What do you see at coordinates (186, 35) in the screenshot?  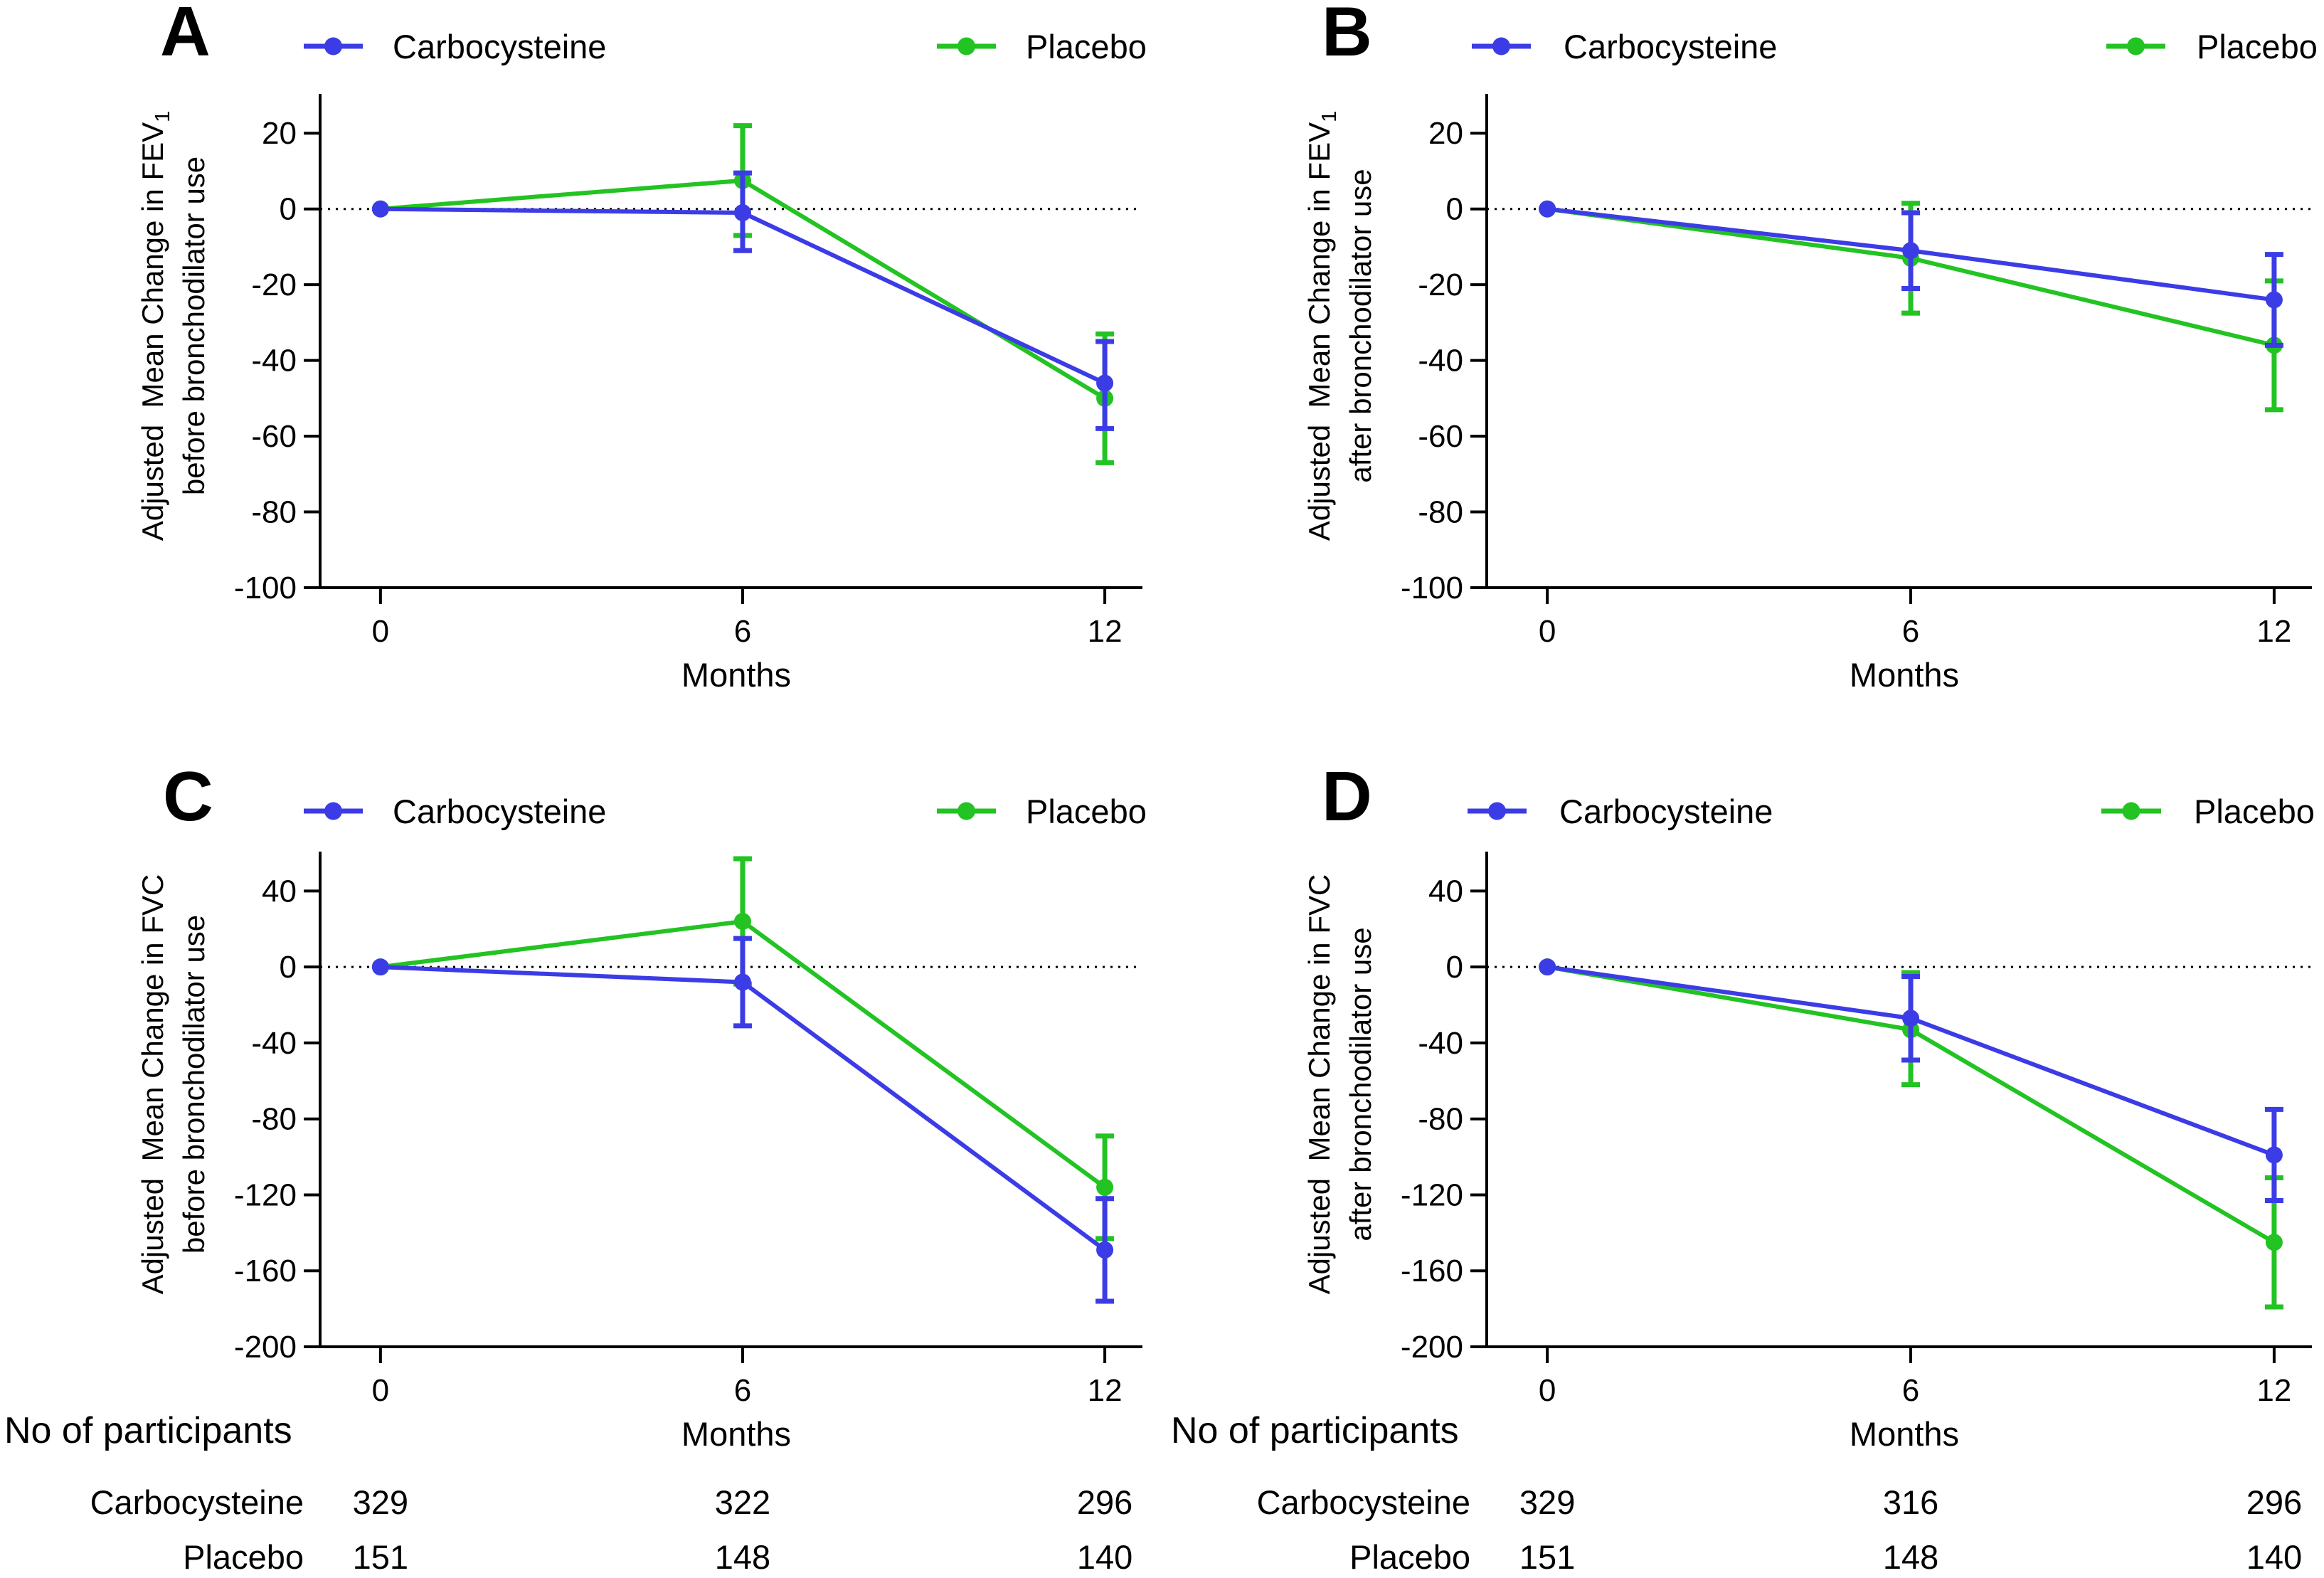 I see `panel-label: A` at bounding box center [186, 35].